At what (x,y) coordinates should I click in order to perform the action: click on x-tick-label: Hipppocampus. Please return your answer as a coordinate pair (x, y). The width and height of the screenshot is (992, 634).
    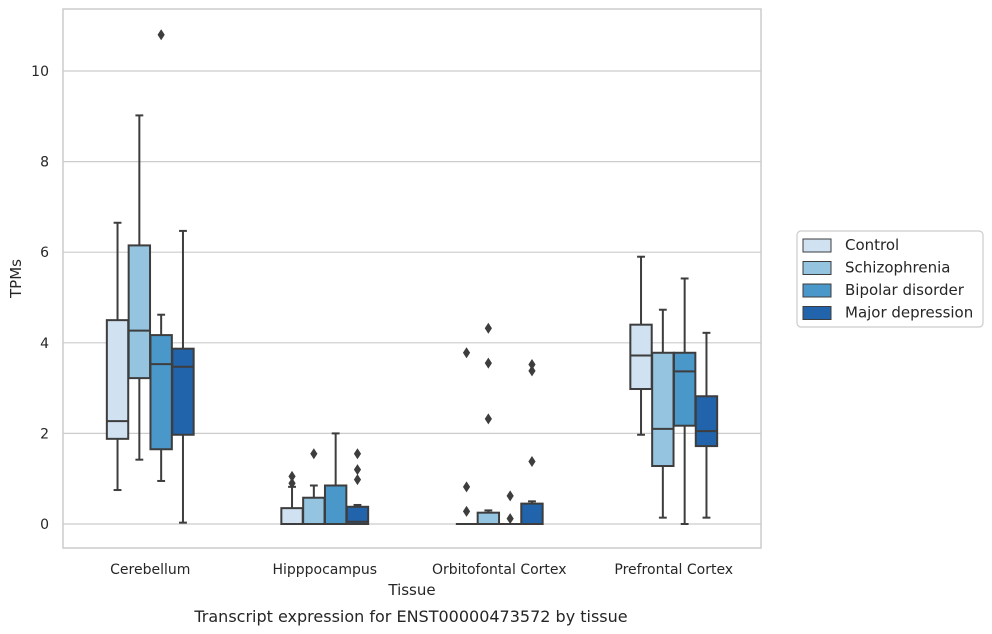
    Looking at the image, I should click on (324, 570).